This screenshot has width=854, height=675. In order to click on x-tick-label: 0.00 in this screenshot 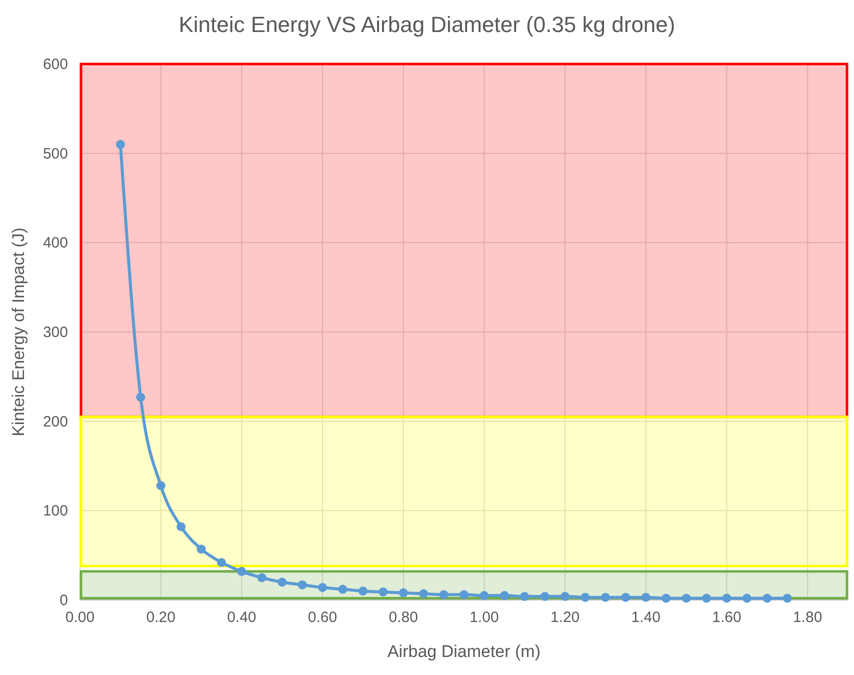, I will do `click(80, 617)`.